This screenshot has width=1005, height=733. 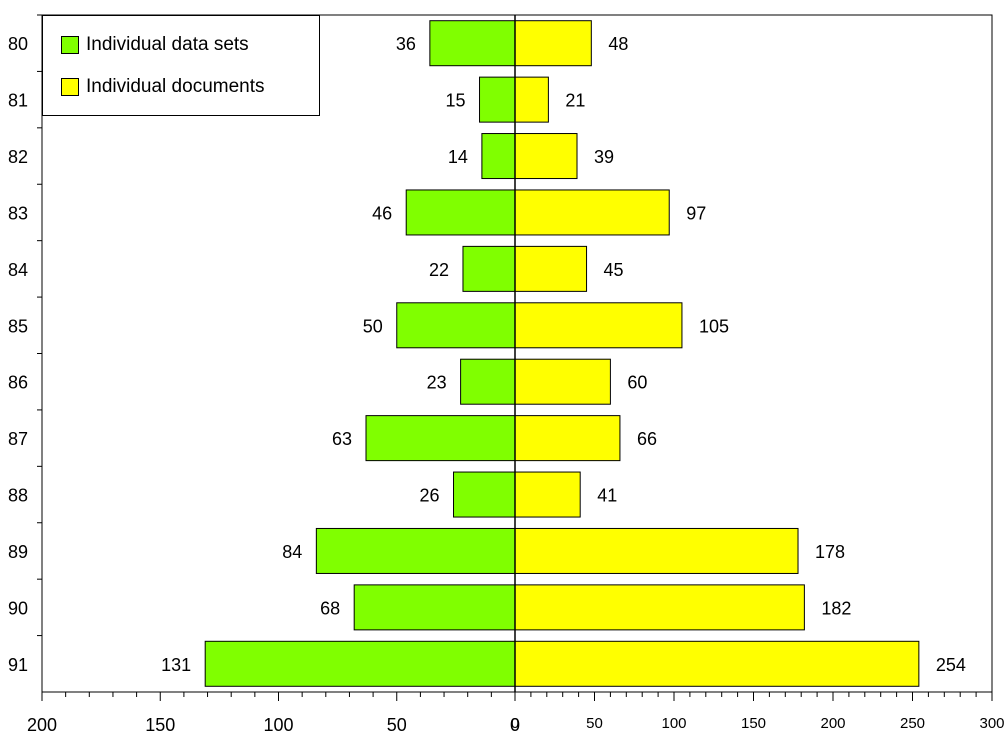 What do you see at coordinates (373, 326) in the screenshot?
I see `data-label-data-sets: 50` at bounding box center [373, 326].